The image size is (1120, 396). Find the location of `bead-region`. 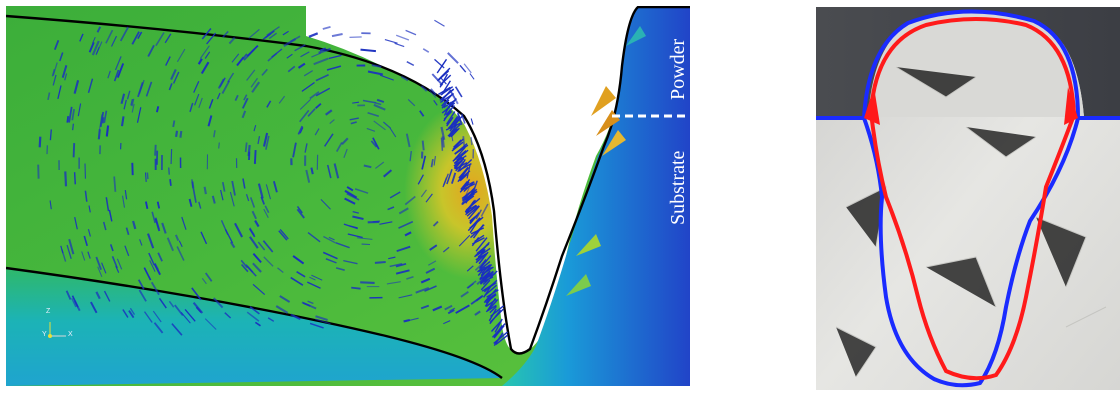

bead-region is located at coordinates (976, 64).